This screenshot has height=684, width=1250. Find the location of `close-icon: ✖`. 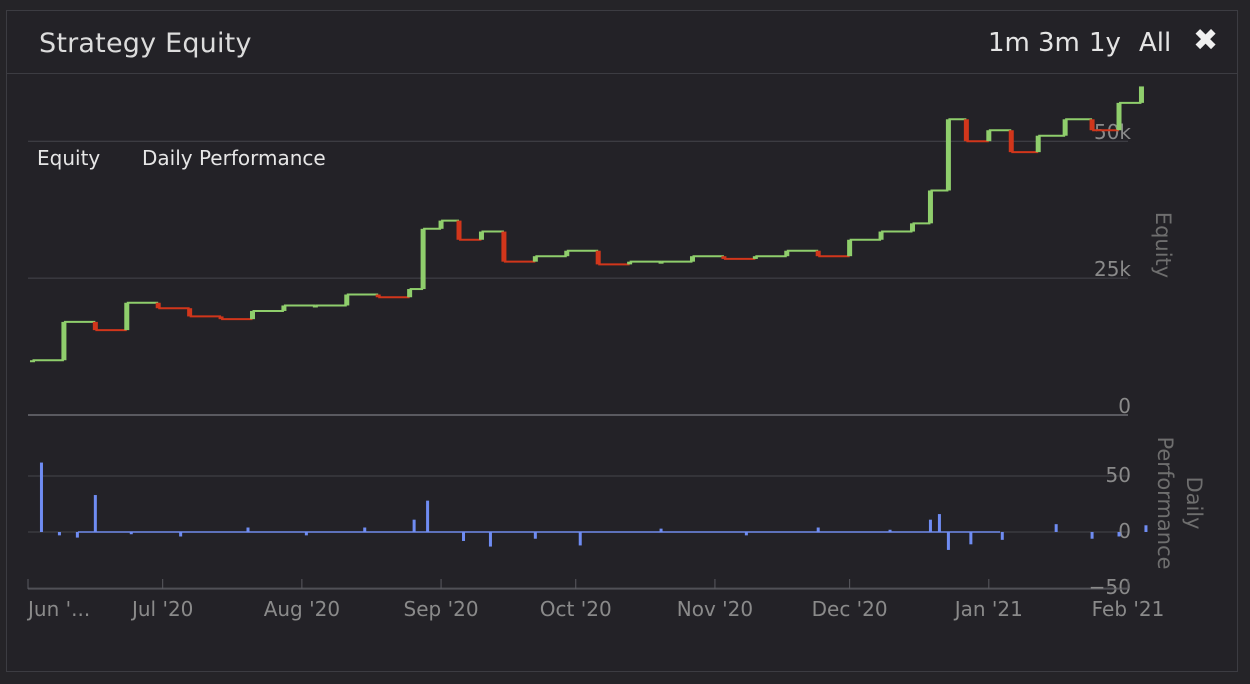

close-icon: ✖ is located at coordinates (1206, 40).